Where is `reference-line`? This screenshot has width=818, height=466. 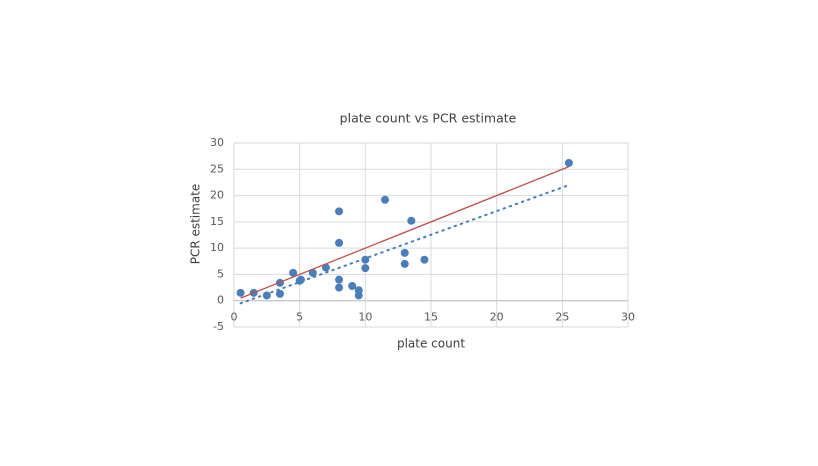 reference-line is located at coordinates (405, 232).